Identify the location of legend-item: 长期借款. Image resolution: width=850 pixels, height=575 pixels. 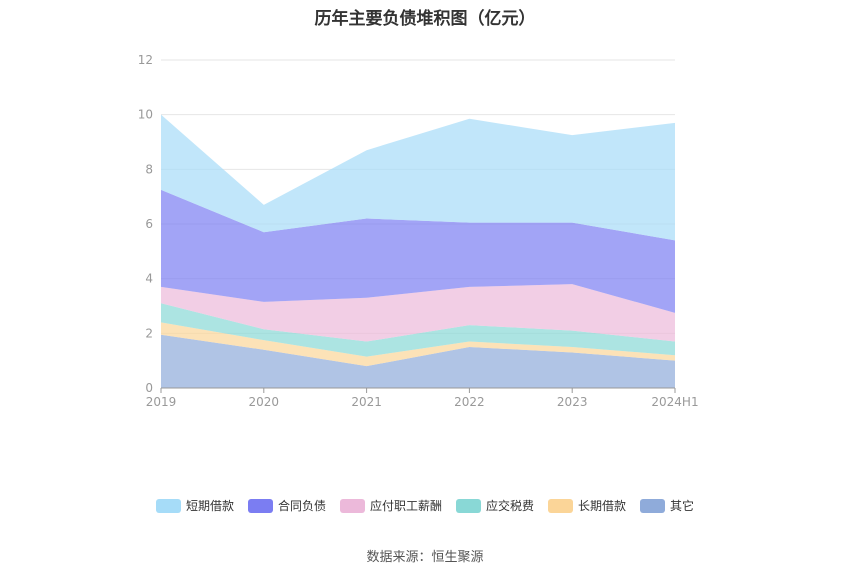
(587, 505).